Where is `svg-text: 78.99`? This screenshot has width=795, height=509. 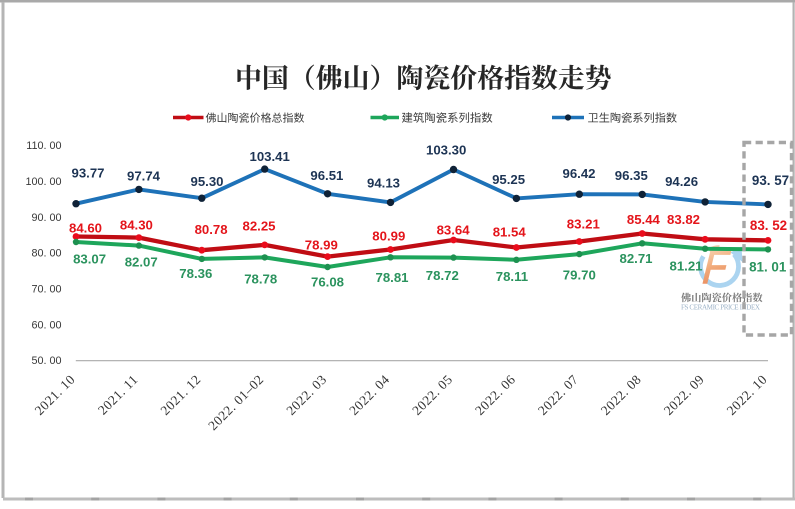
svg-text: 78.99 is located at coordinates (321, 245).